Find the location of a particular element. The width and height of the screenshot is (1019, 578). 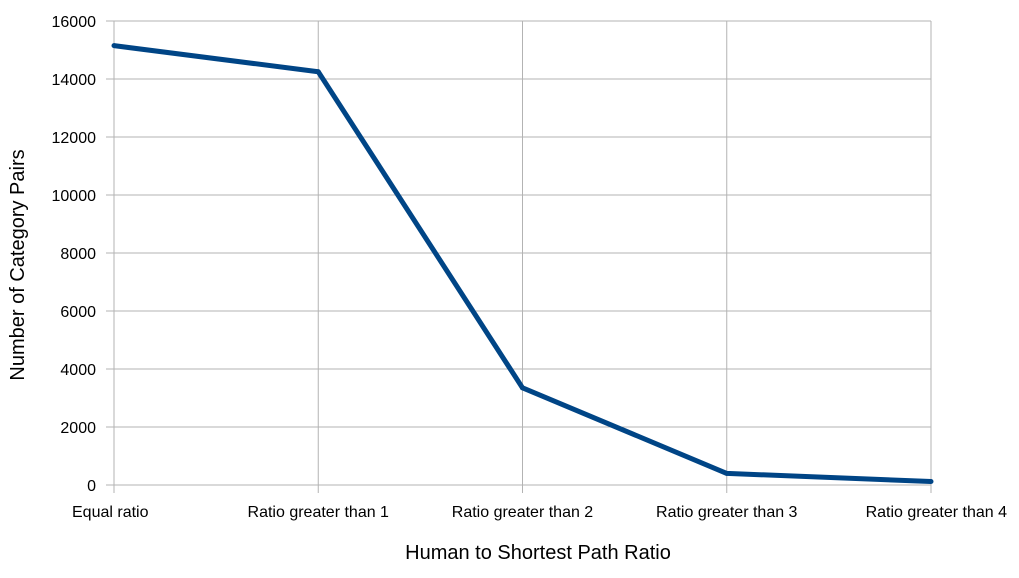

x-axis-title: Human to Shortest Path Ratio is located at coordinates (538, 553).